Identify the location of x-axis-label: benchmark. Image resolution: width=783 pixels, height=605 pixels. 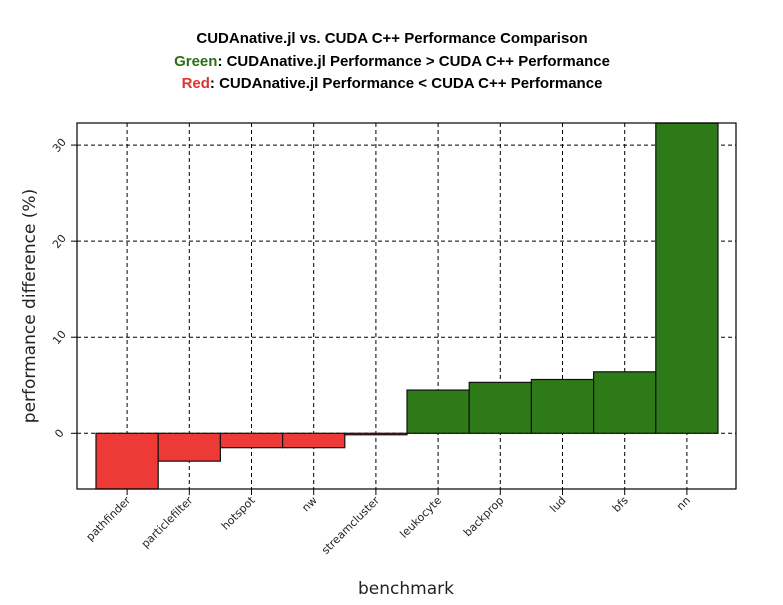
(406, 589).